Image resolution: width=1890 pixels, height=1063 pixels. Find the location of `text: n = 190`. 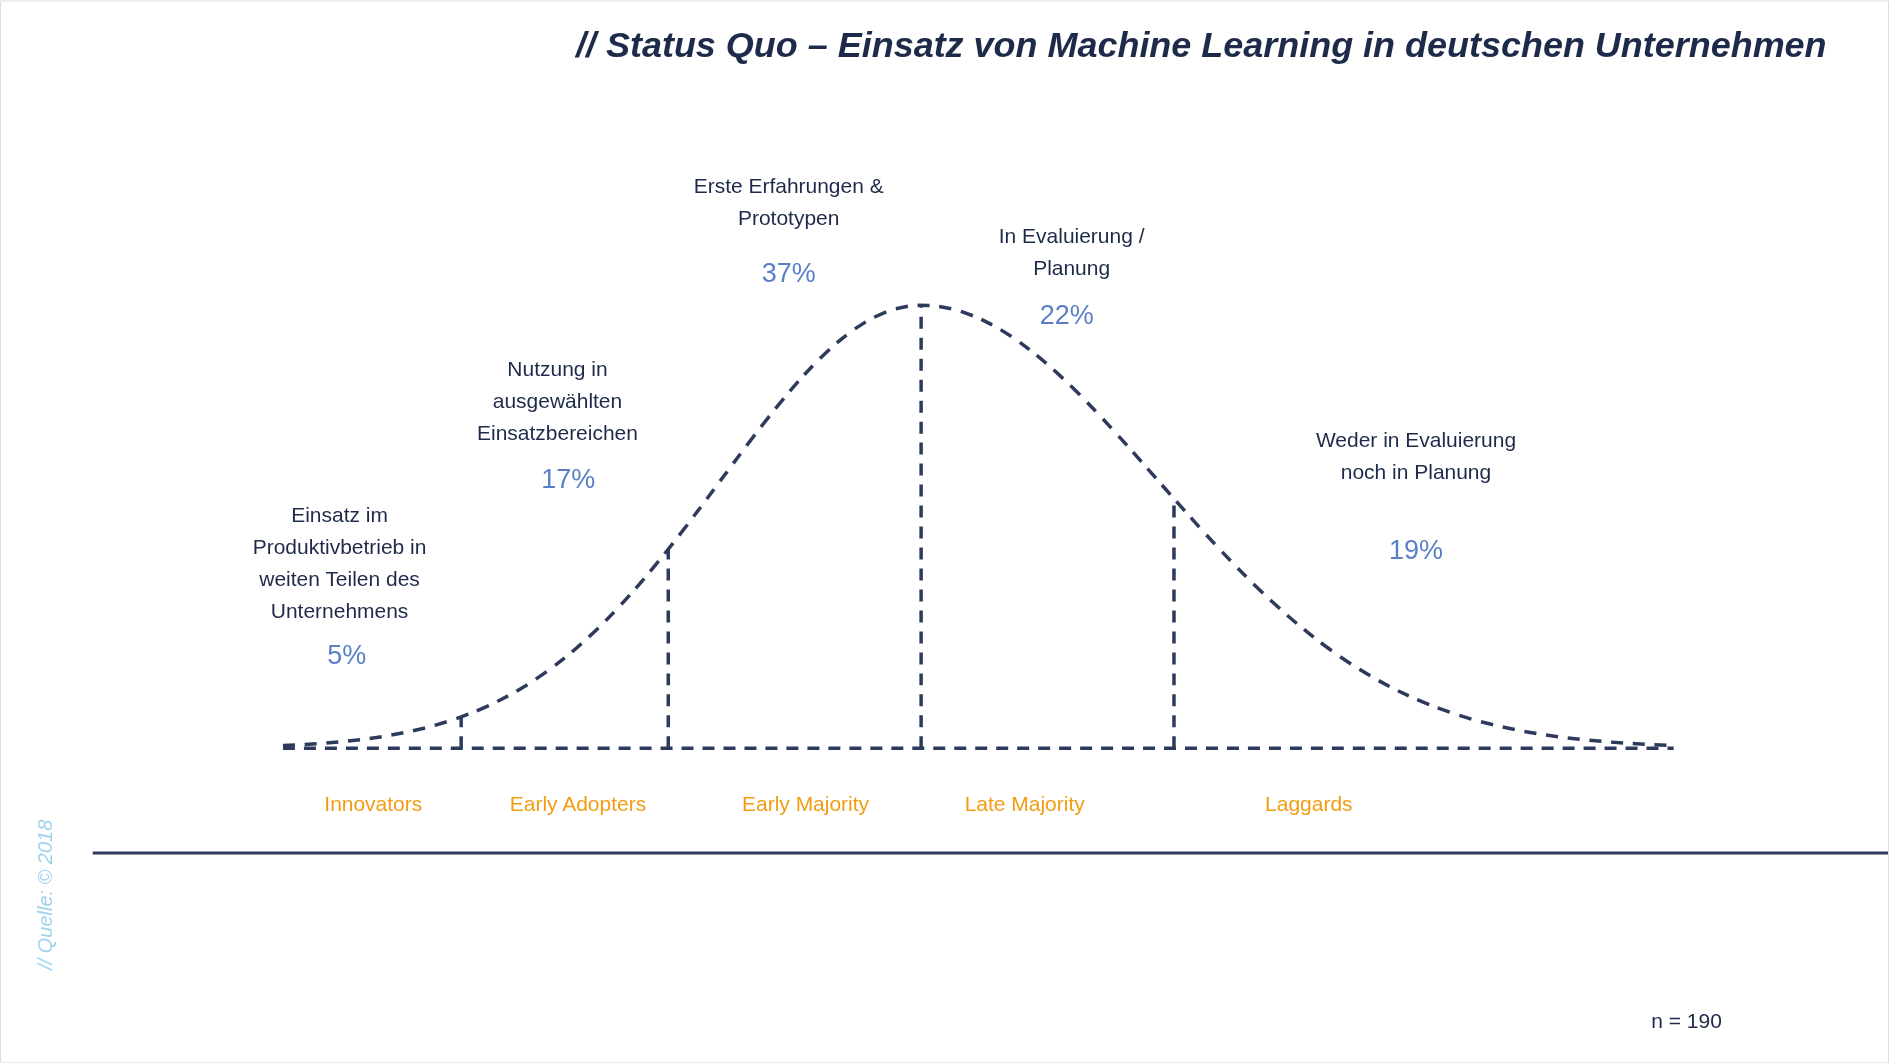

text: n = 190 is located at coordinates (1686, 1020).